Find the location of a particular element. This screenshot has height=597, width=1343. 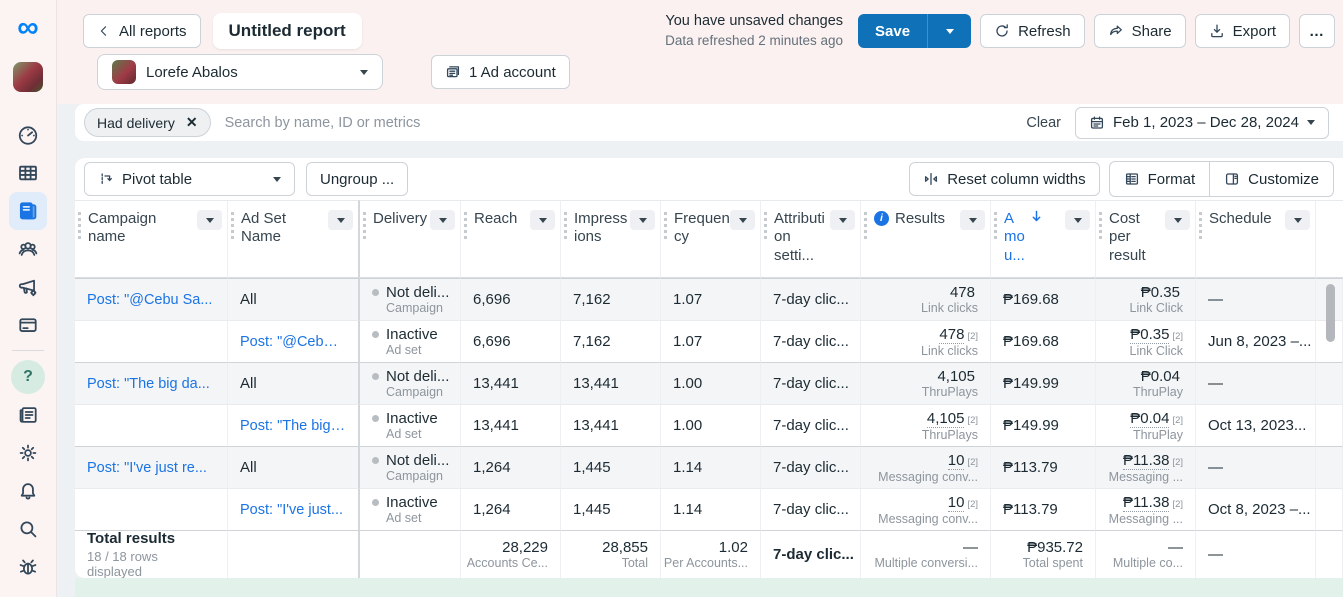

sidebar-item-updates is located at coordinates (28, 415).